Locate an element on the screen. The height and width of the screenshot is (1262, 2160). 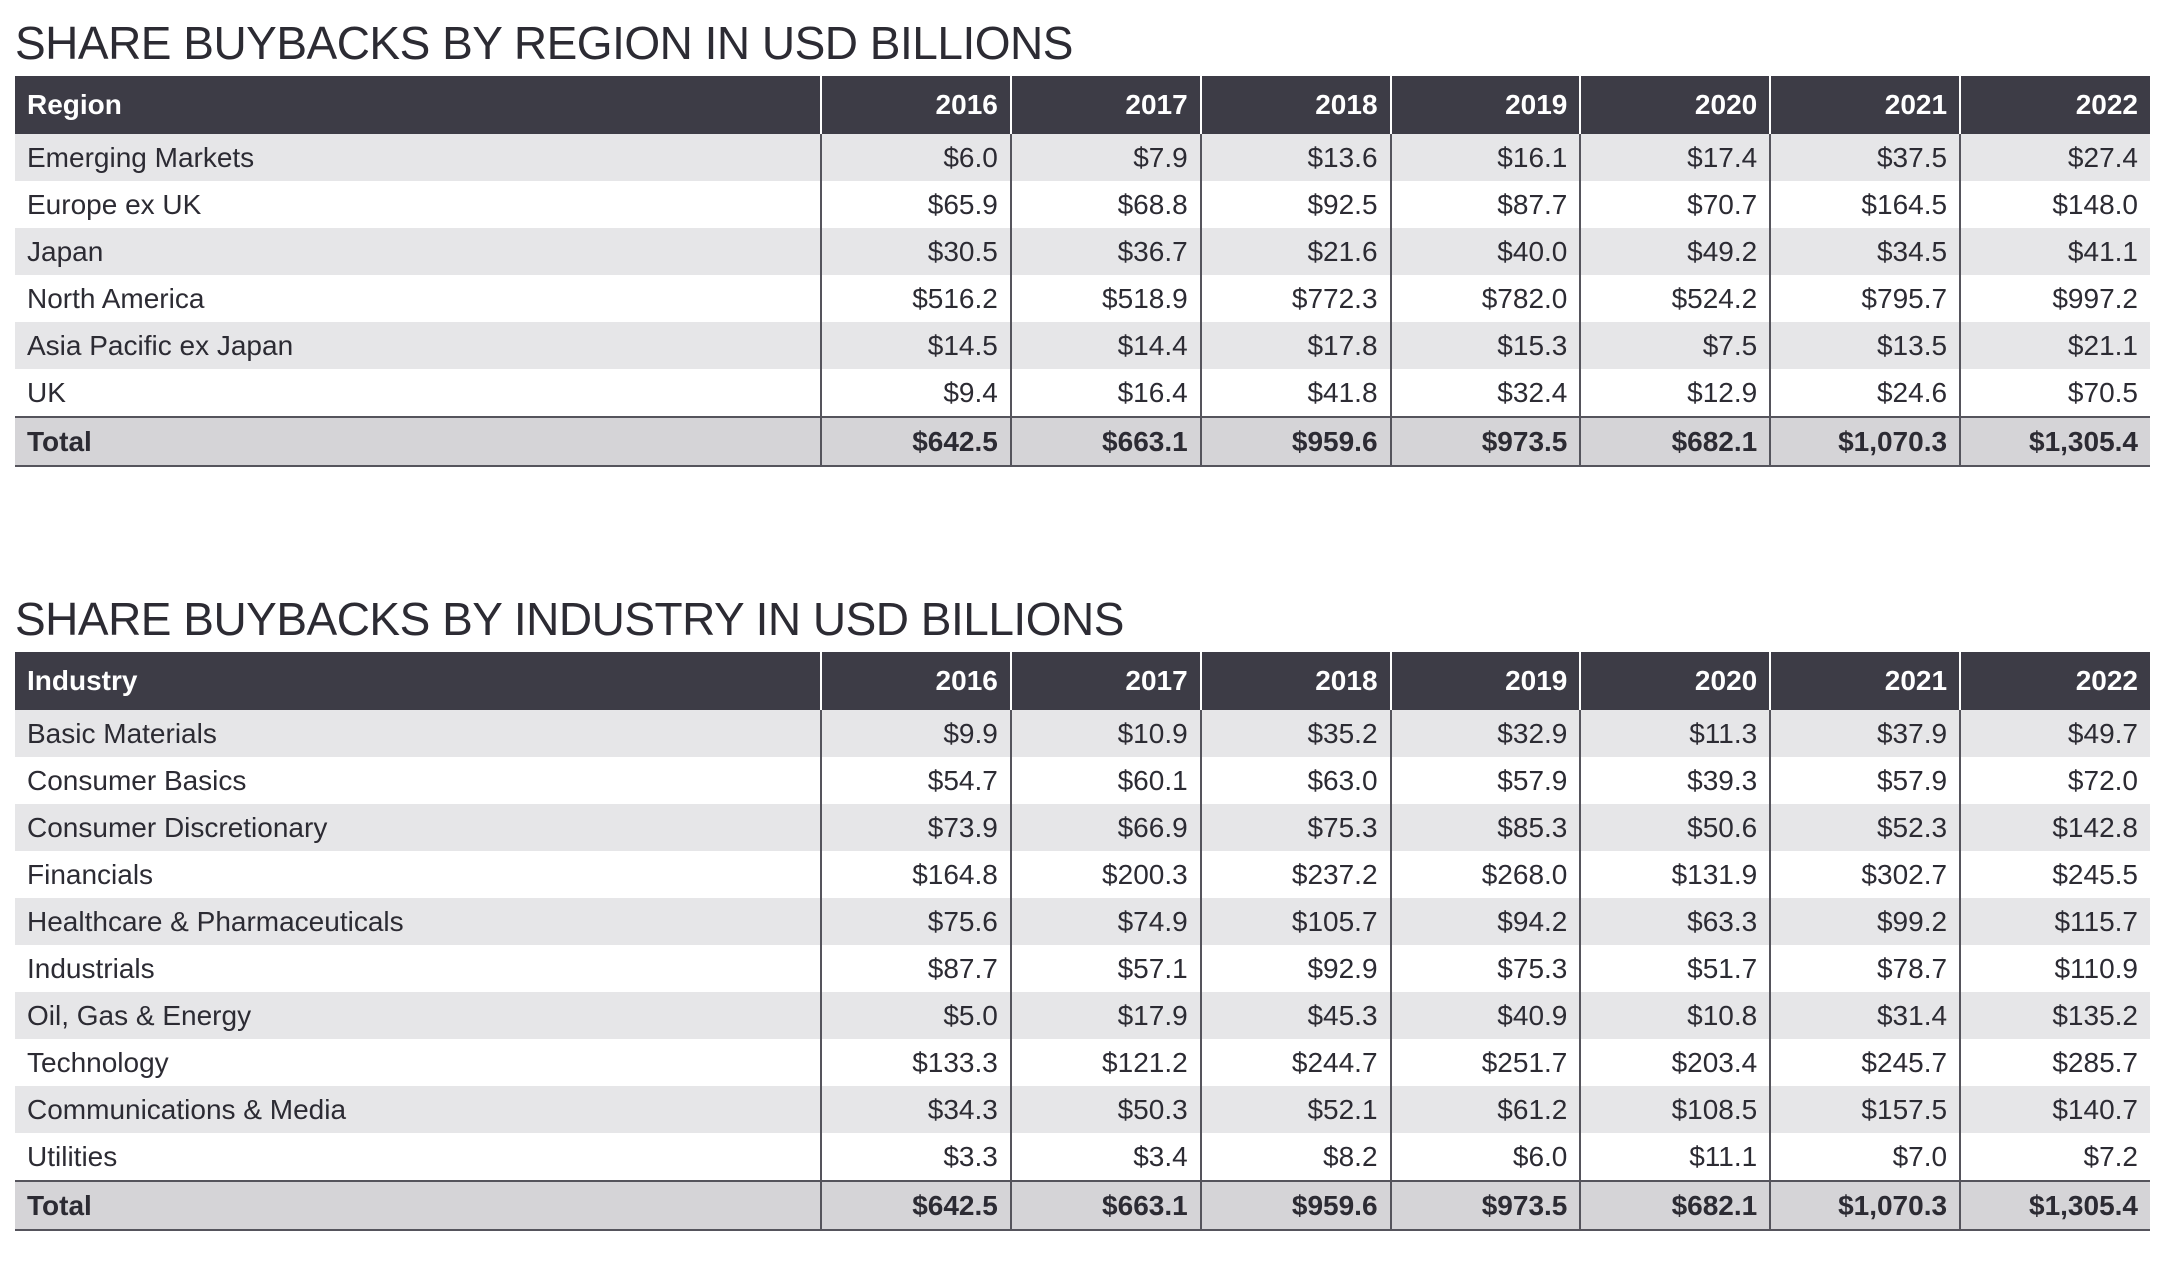
value-cell: $41.8 is located at coordinates (1295, 393).